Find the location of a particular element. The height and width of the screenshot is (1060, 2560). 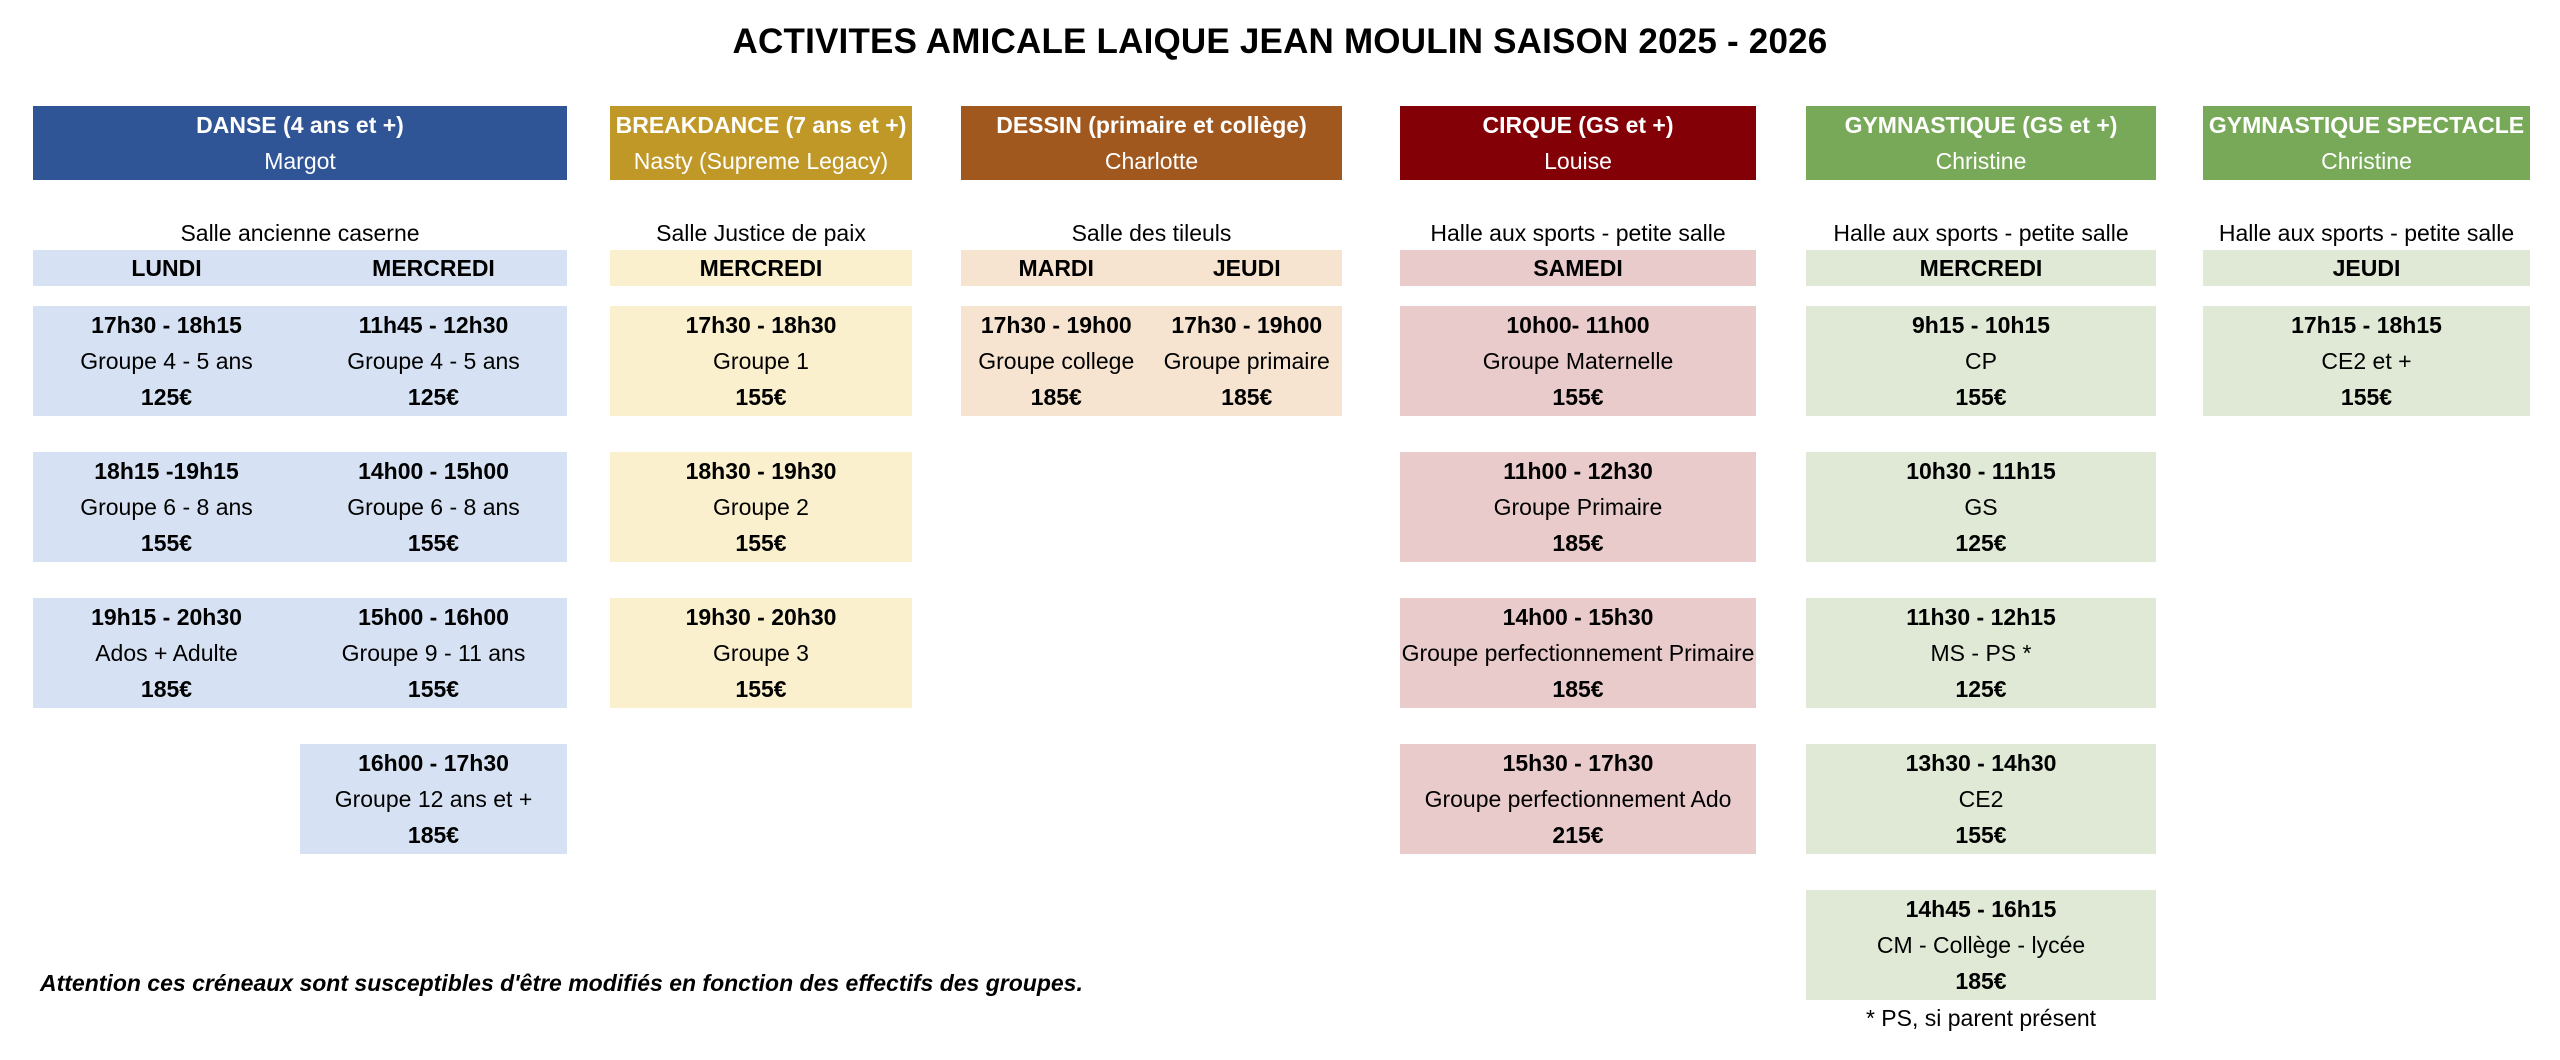

time-slot: 11h30 - 12h15 MS - PS * 125€ is located at coordinates (1981, 653).